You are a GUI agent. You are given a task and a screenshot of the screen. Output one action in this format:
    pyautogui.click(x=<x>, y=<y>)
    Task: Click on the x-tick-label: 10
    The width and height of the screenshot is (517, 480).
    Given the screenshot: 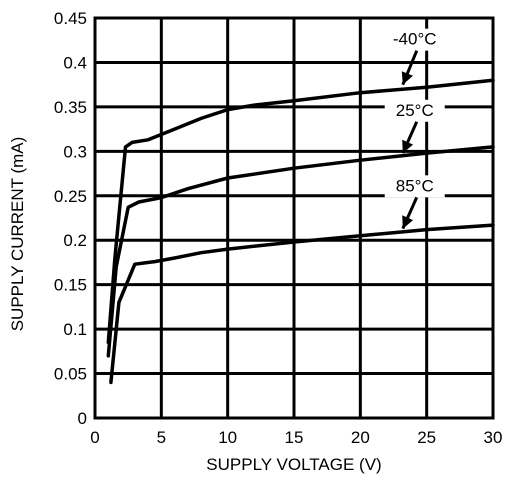 What is the action you would take?
    pyautogui.click(x=227, y=437)
    